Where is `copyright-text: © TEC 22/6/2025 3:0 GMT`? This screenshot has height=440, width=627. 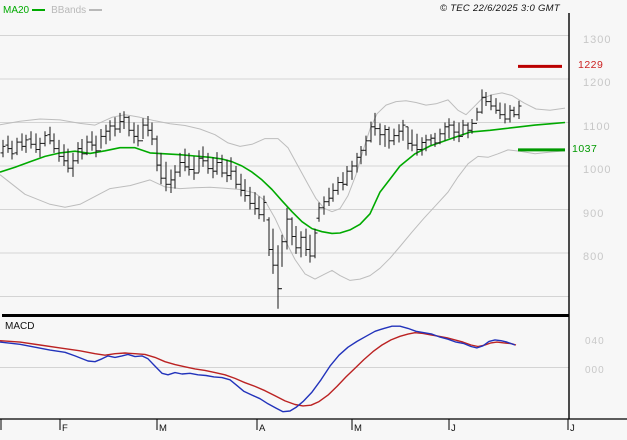
copyright-text: © TEC 22/6/2025 3:0 GMT is located at coordinates (499, 8).